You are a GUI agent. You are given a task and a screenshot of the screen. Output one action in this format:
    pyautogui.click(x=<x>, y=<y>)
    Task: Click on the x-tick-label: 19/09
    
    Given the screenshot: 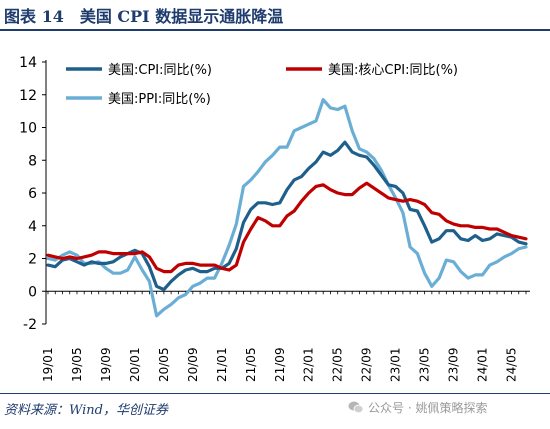 What is the action you would take?
    pyautogui.click(x=106, y=364)
    